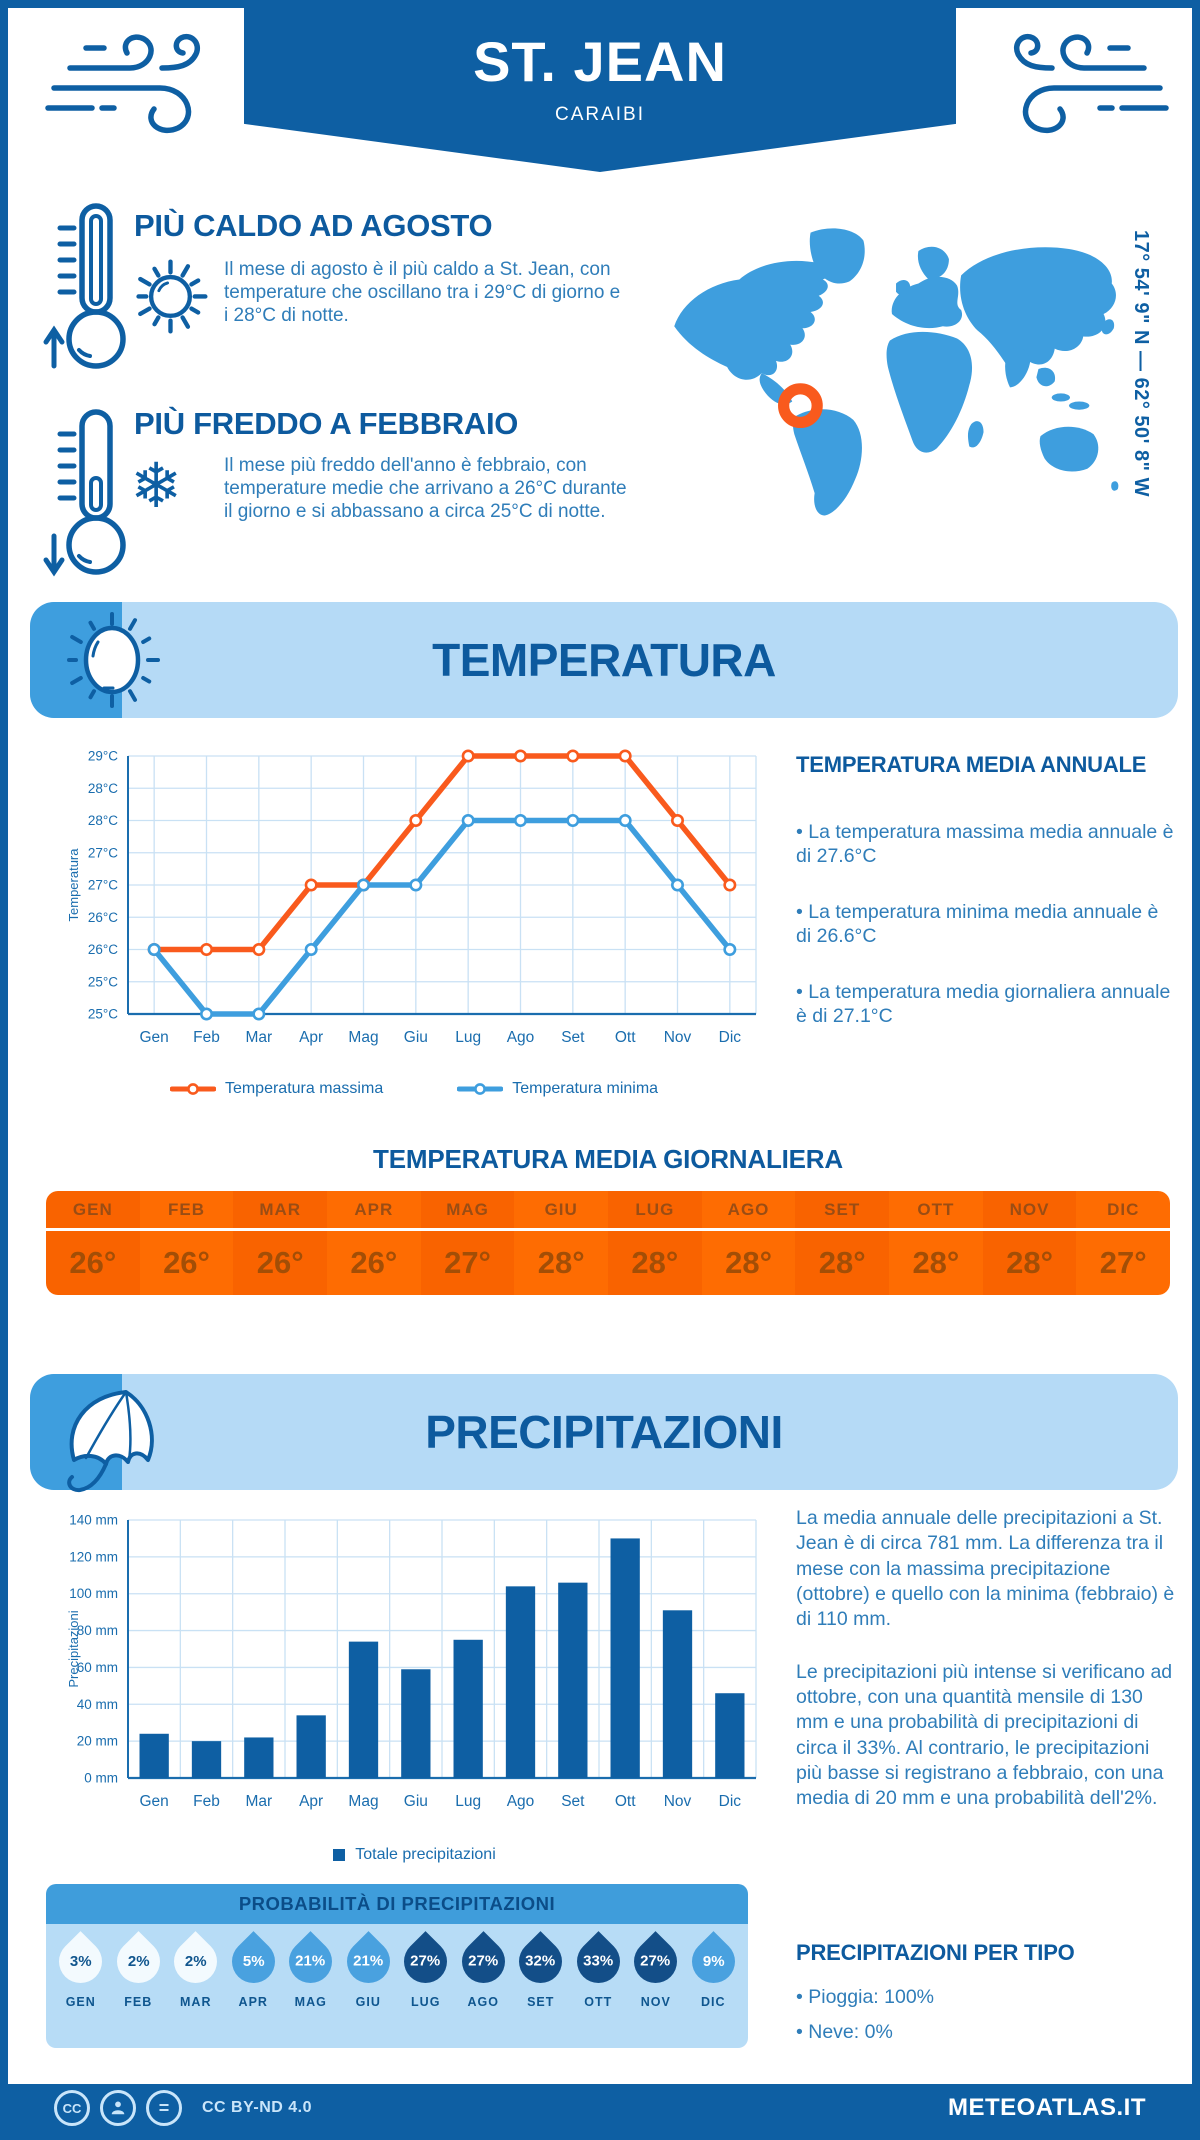 This screenshot has width=1200, height=2140. What do you see at coordinates (600, 90) in the screenshot?
I see `header-banner: ST. JEAN CARAIBI` at bounding box center [600, 90].